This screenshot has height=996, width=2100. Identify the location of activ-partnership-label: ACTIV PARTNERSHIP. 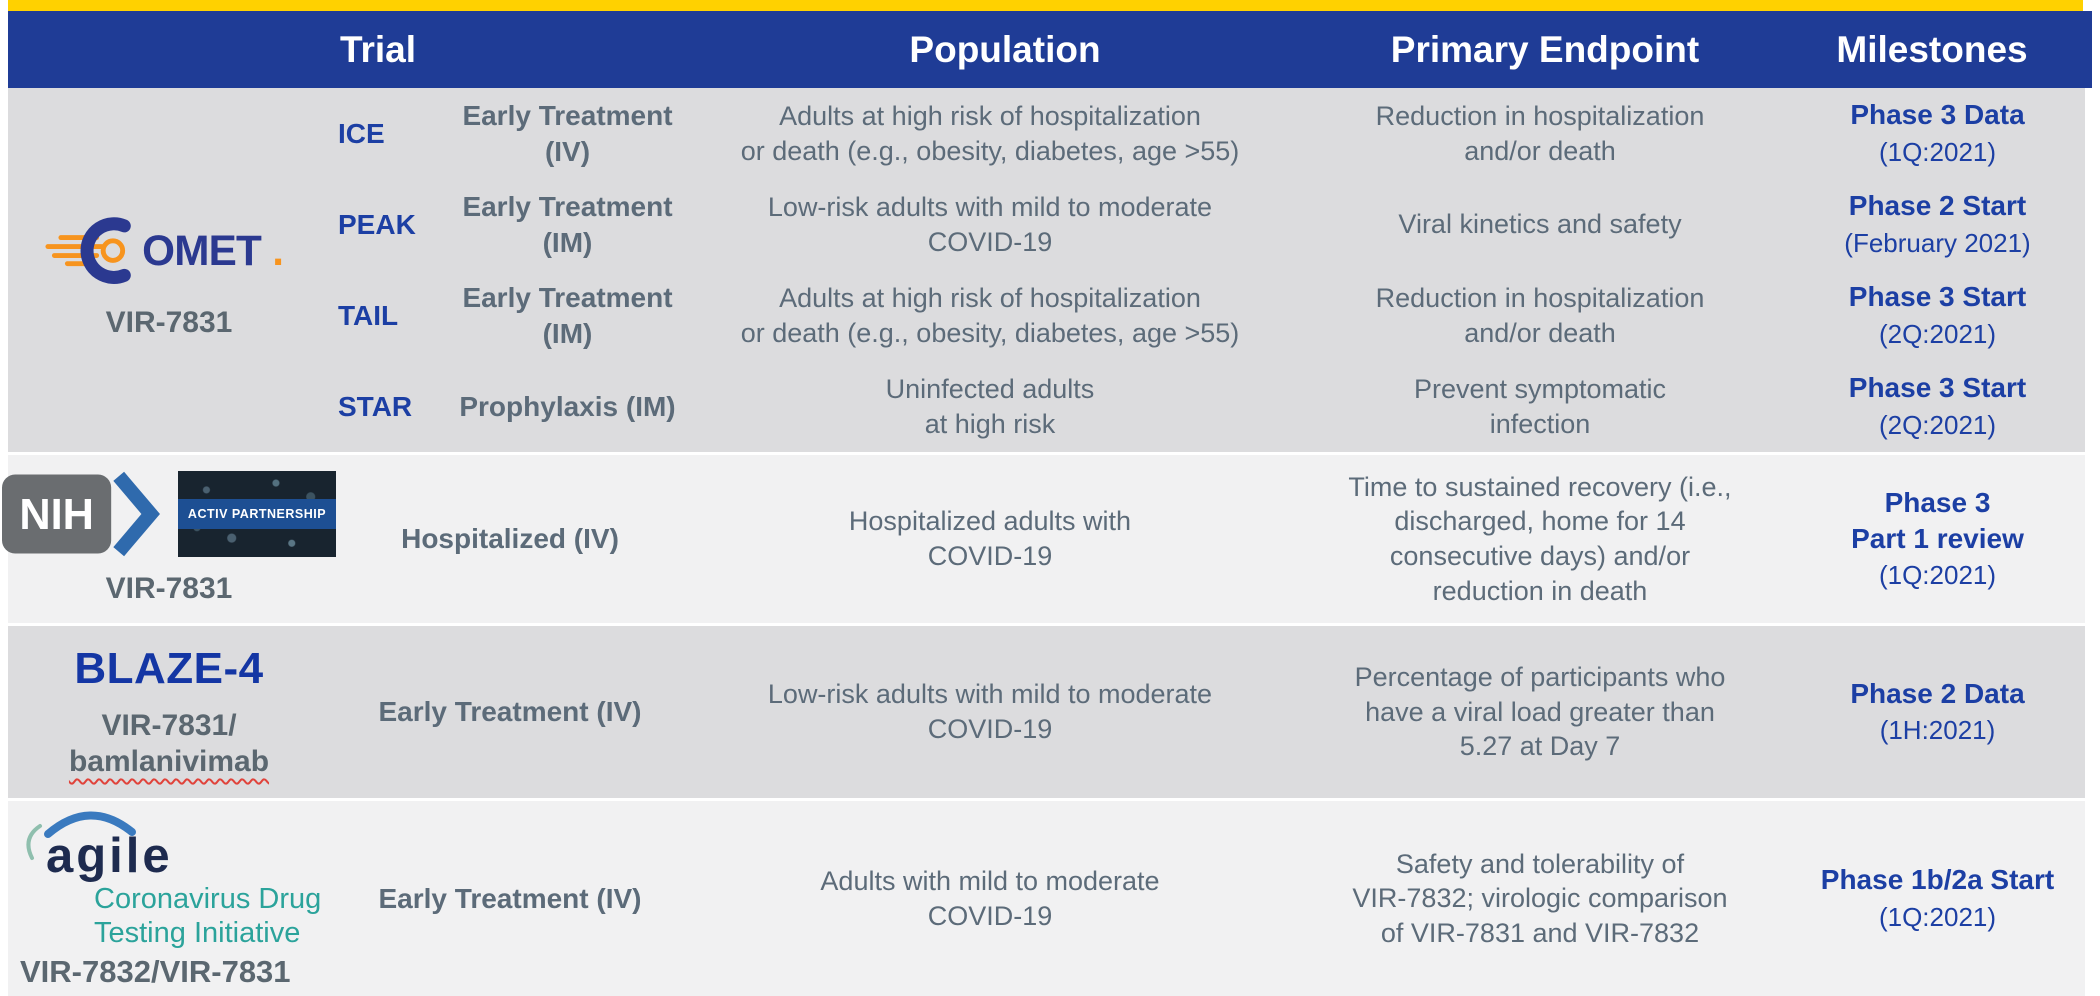
(257, 514).